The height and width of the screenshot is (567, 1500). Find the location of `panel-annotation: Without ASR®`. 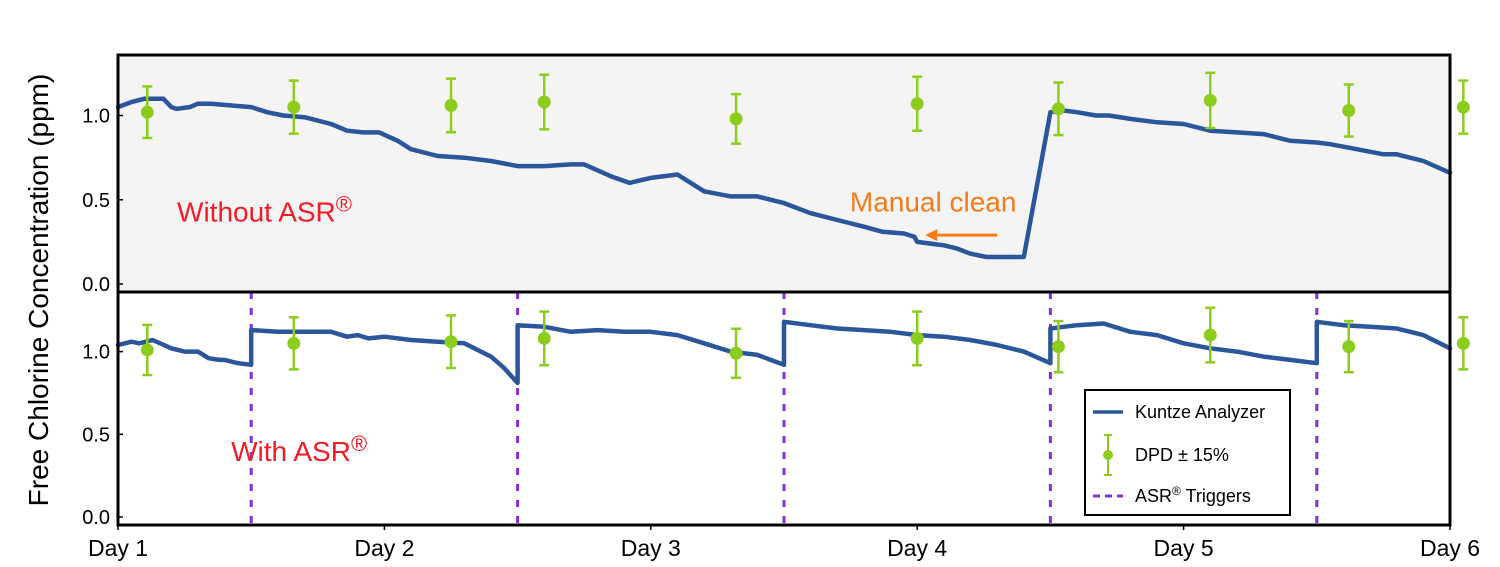

panel-annotation: Without ASR® is located at coordinates (264, 210).